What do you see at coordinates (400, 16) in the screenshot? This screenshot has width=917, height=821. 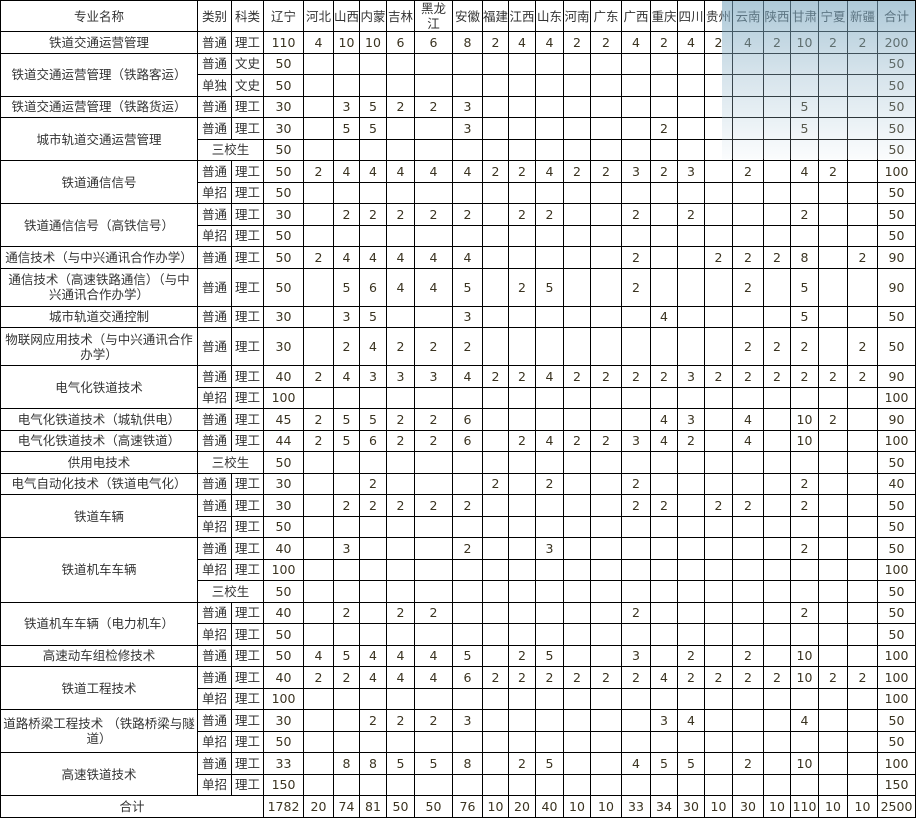 I see `header-province: 吉林` at bounding box center [400, 16].